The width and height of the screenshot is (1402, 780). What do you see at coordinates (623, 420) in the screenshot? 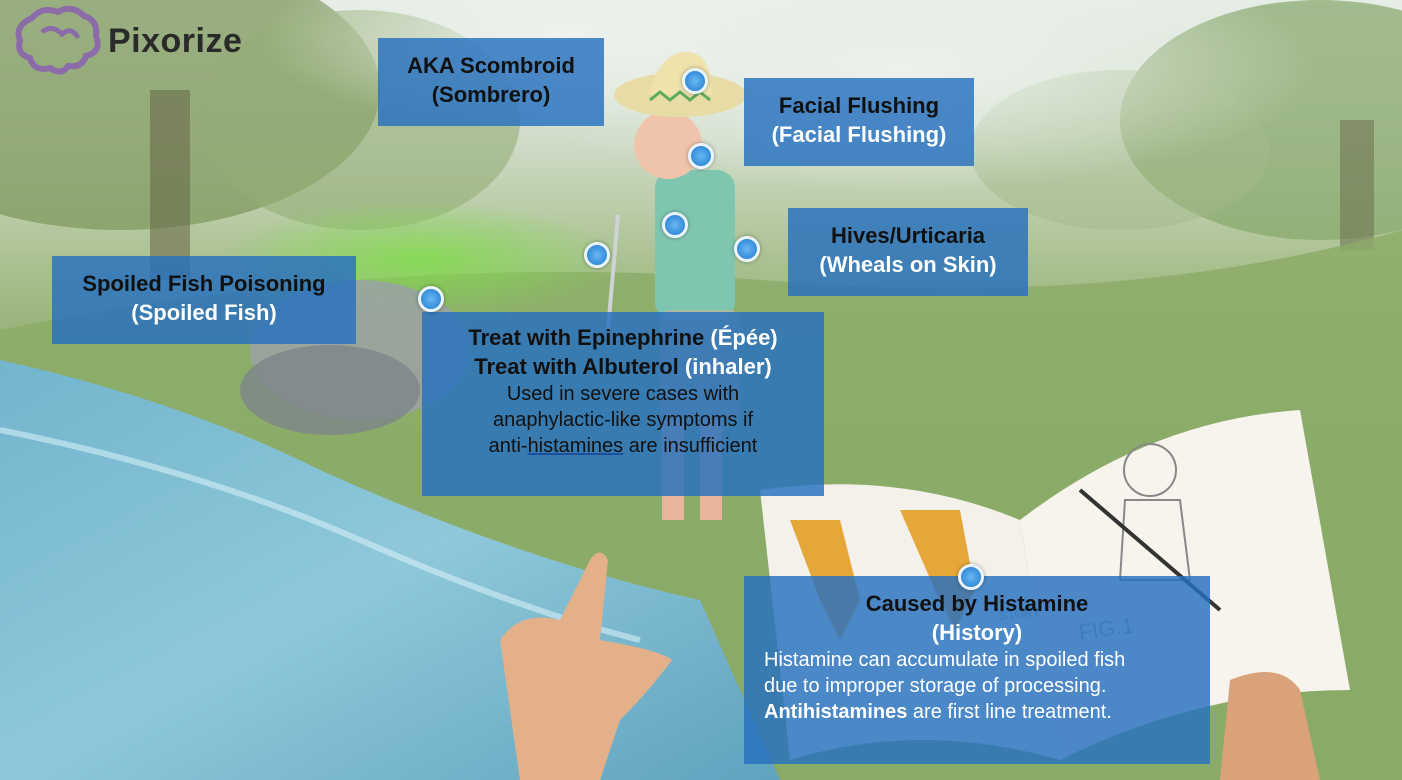
I see `treat-desc-2: anaphylactic-like symptoms if` at bounding box center [623, 420].